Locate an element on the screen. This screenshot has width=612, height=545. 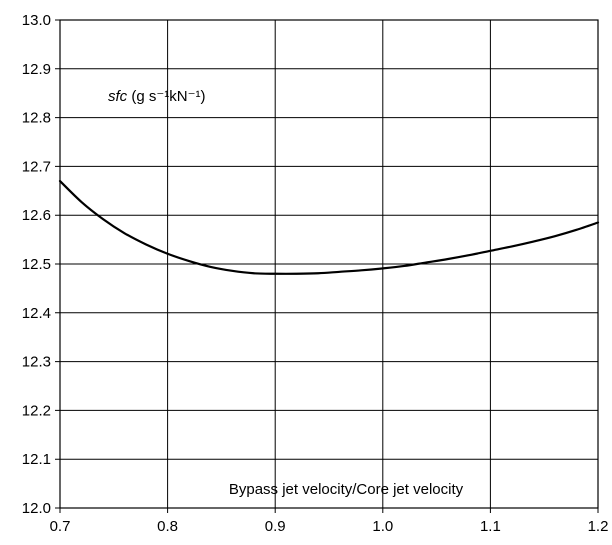
x-tick-label: 0.9 is located at coordinates (275, 526).